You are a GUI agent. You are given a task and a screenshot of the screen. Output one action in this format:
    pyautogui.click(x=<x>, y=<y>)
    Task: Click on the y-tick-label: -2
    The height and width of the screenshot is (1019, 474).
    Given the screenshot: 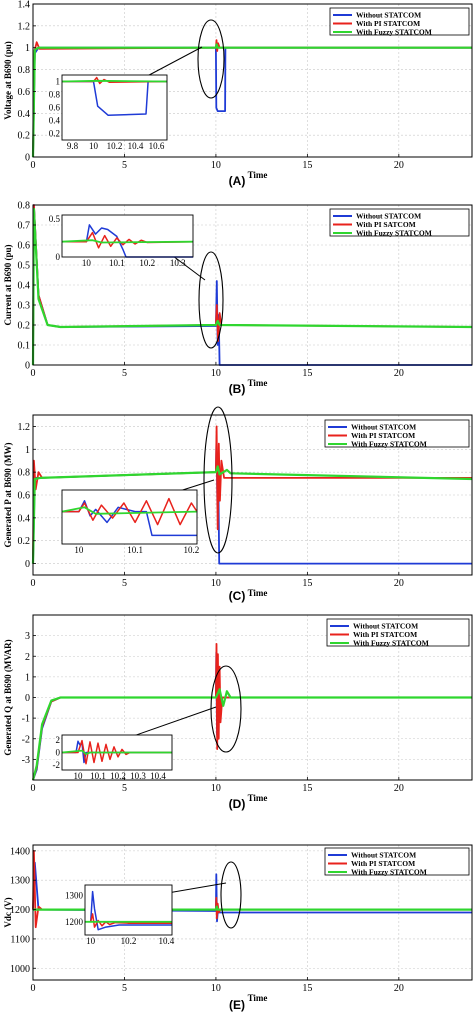 What is the action you would take?
    pyautogui.click(x=26, y=739)
    